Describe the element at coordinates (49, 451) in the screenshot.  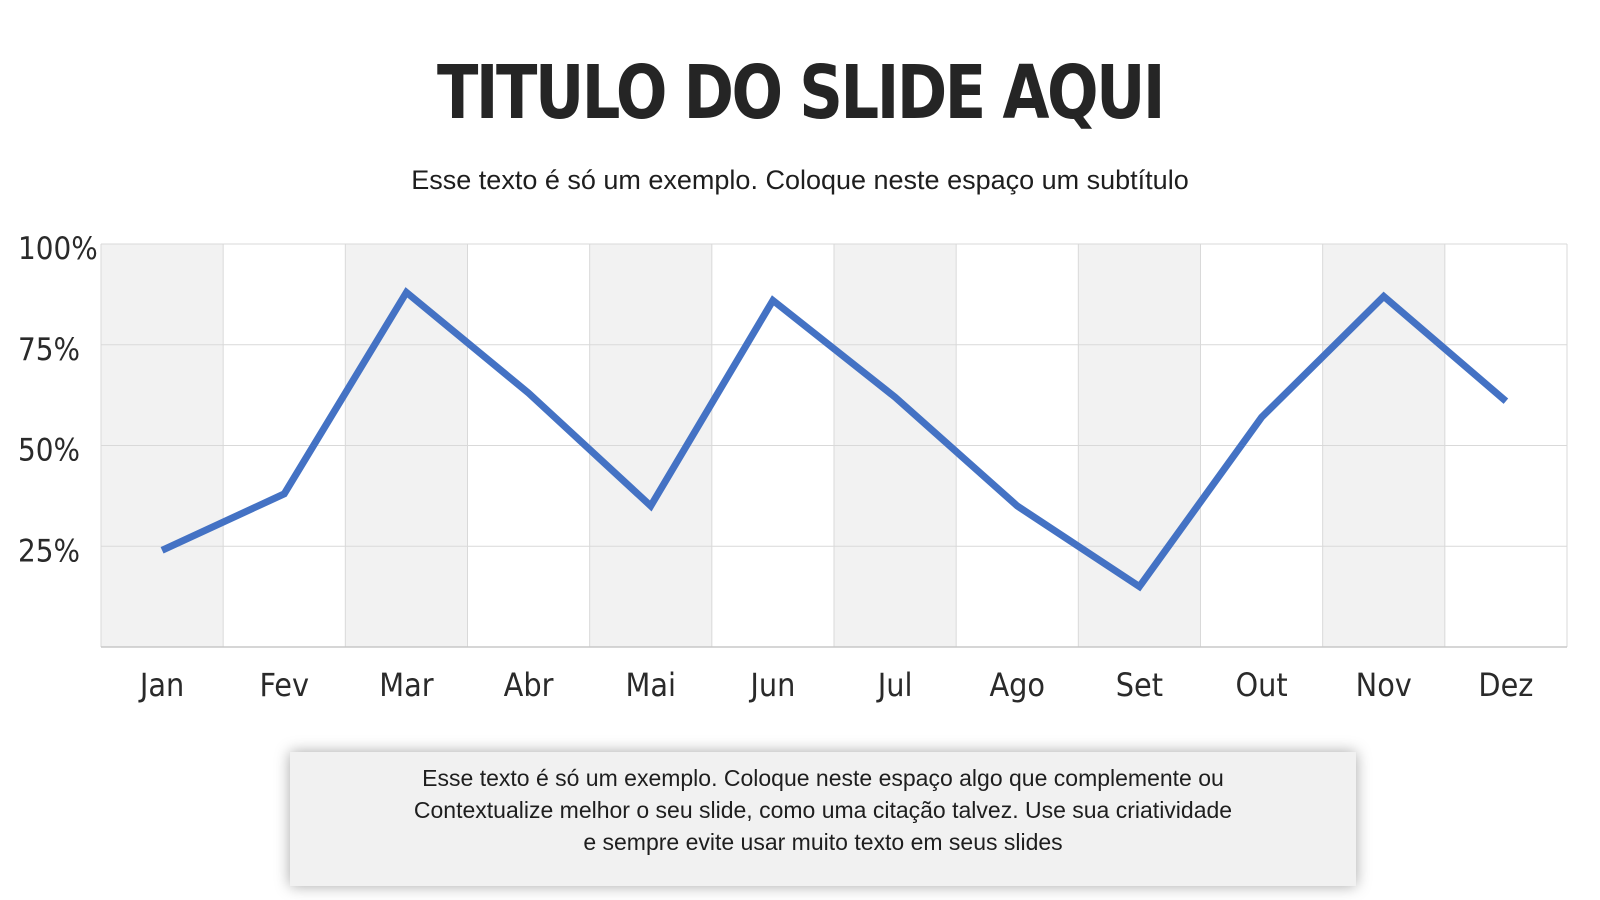
I see `y-tick-label: 50%` at that location.